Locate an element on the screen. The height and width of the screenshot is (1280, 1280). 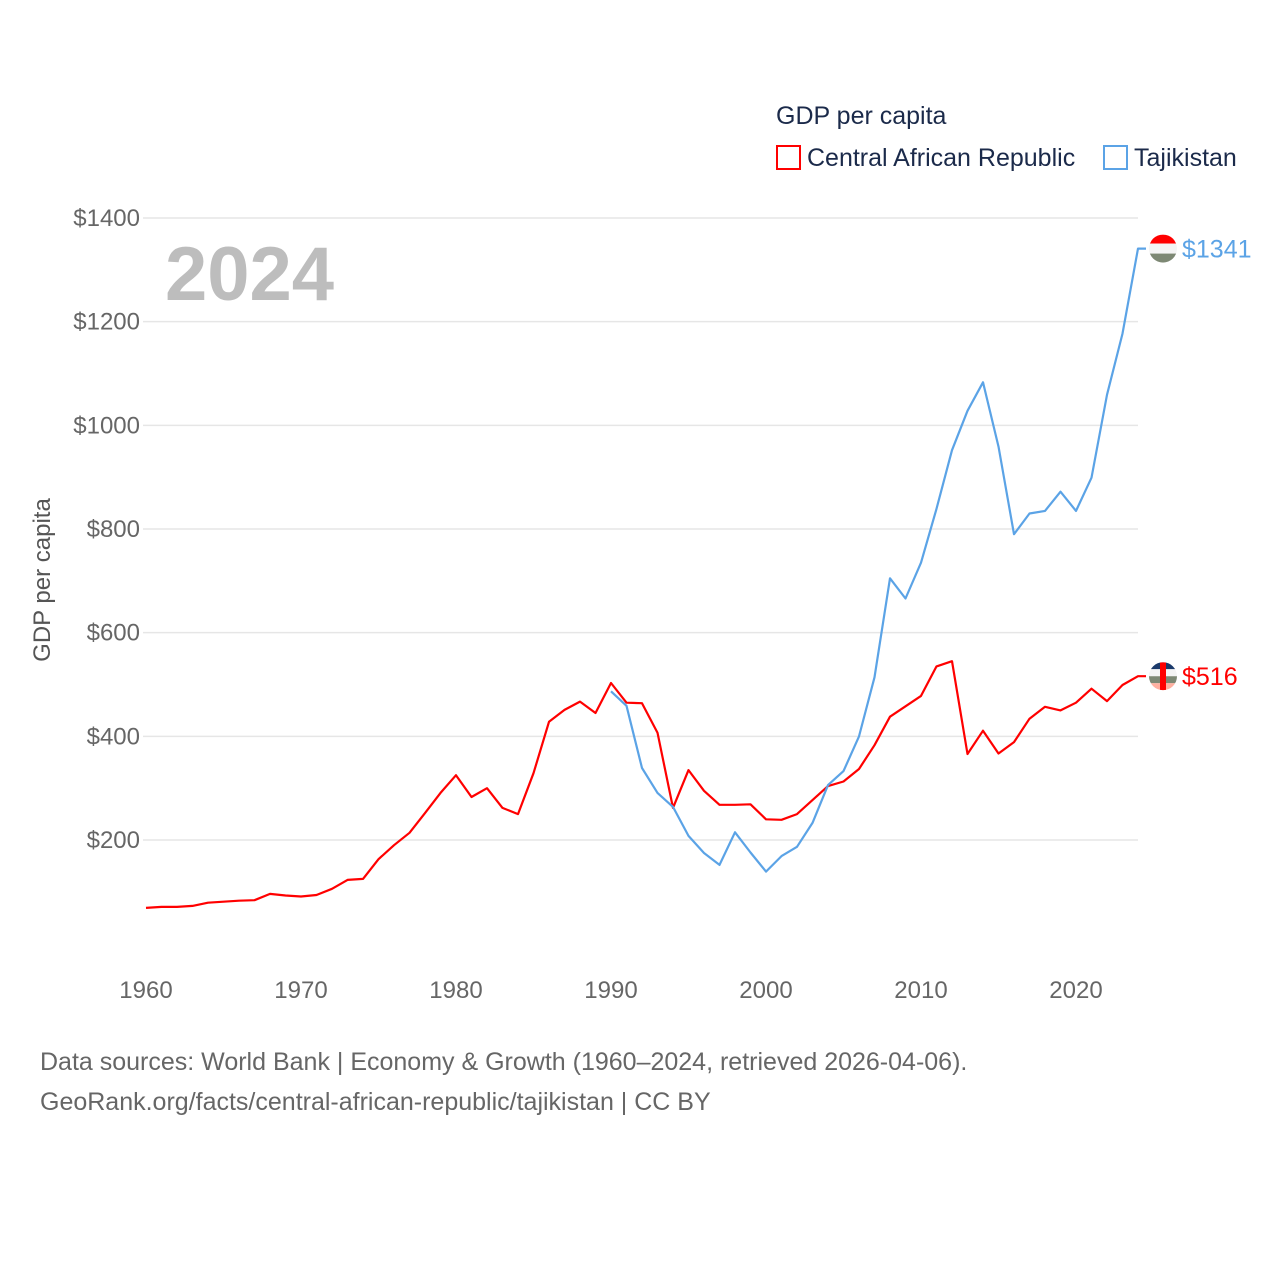
legend-label-car: Central African Republic is located at coordinates (941, 158).